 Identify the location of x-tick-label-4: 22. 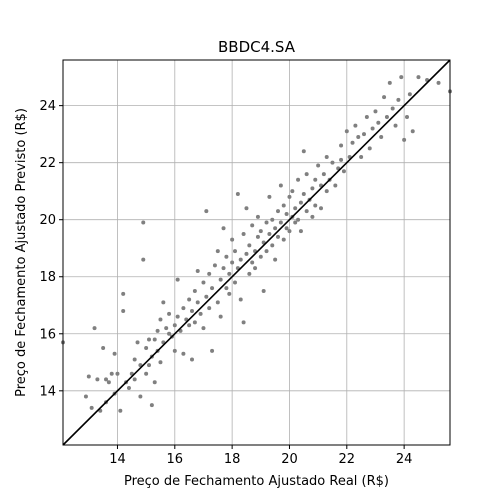
(347, 459).